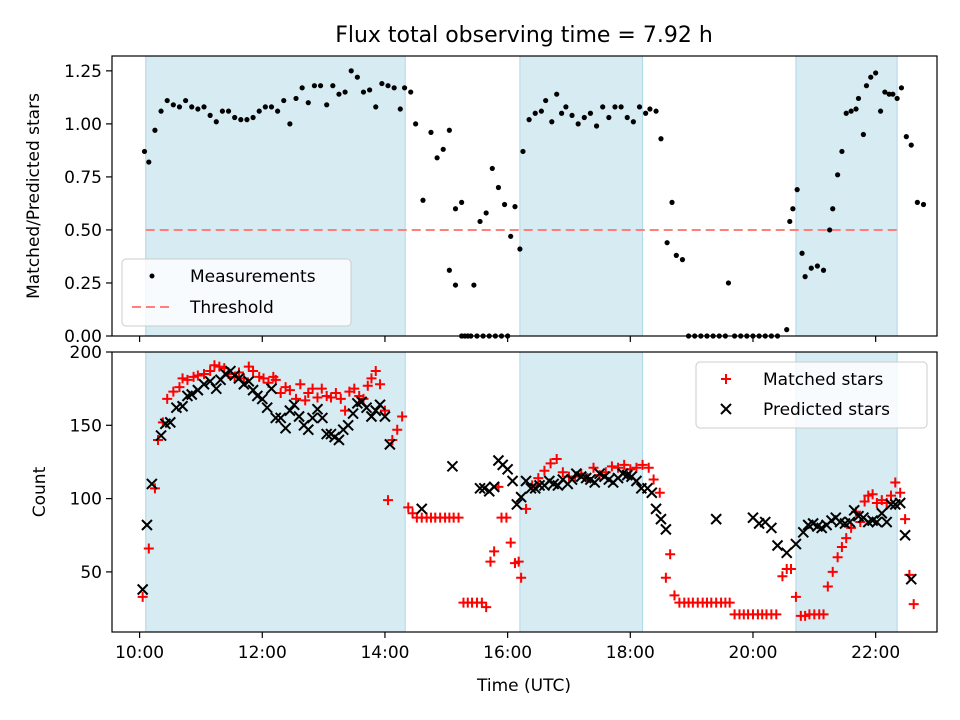 The image size is (960, 720). What do you see at coordinates (83, 125) in the screenshot?
I see `top-y-tick-label: 1.00` at bounding box center [83, 125].